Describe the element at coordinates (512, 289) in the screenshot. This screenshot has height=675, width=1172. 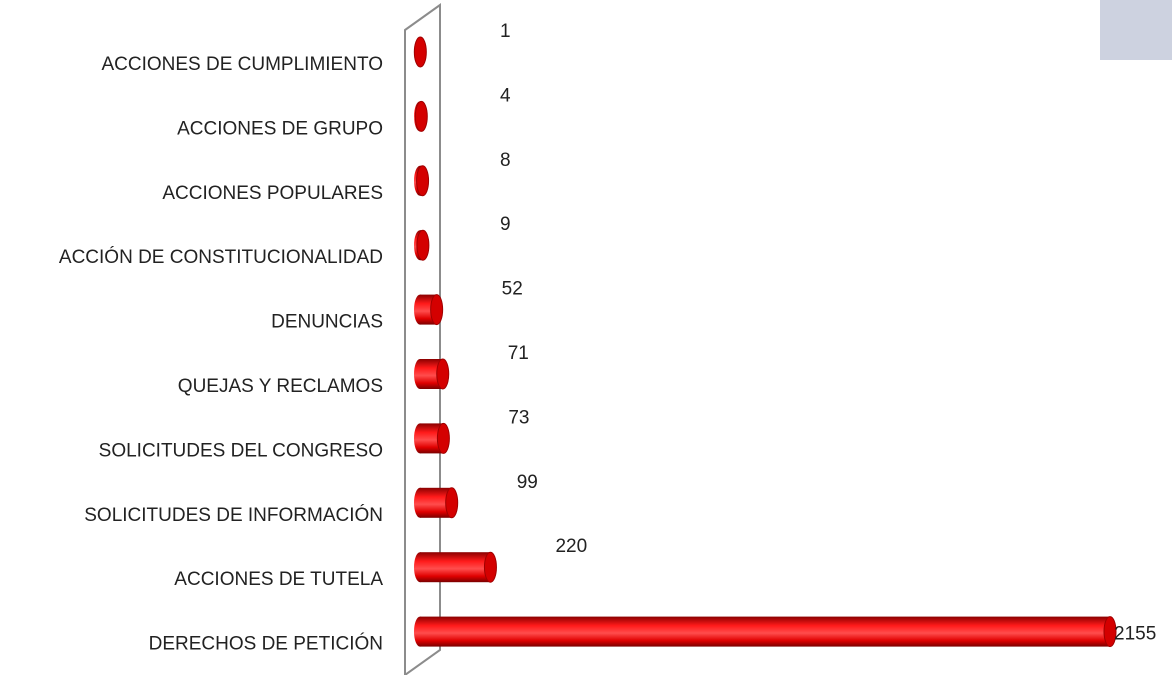
I see `data-label: 52` at that location.